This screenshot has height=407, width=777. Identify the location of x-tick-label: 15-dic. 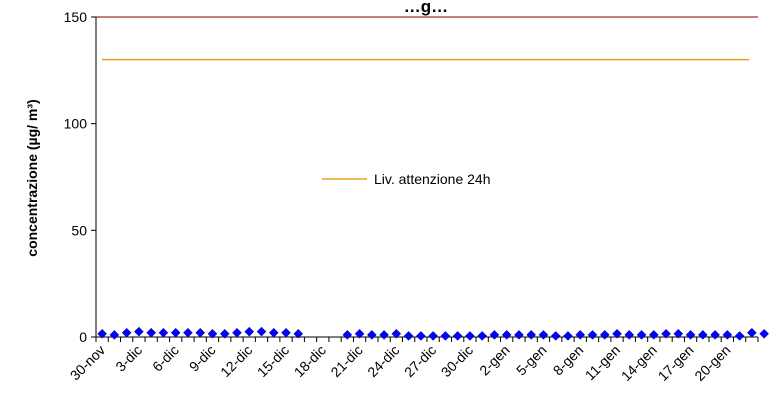
(273, 361).